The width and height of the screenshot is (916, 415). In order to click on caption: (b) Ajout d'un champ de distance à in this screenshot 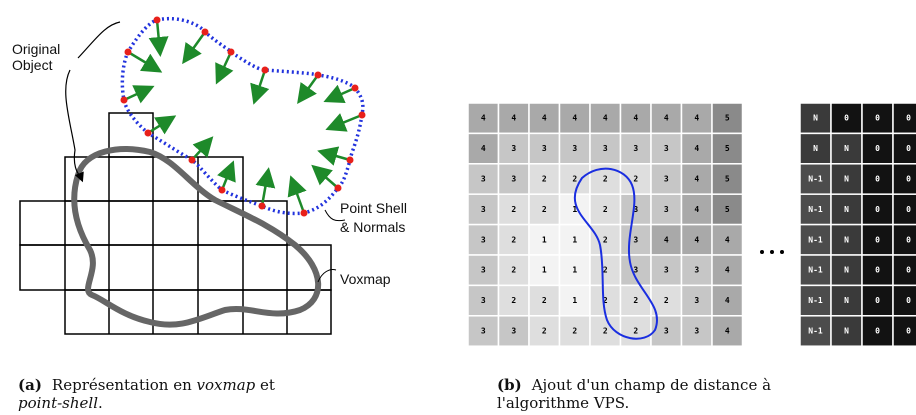, I will do `click(634, 385)`.